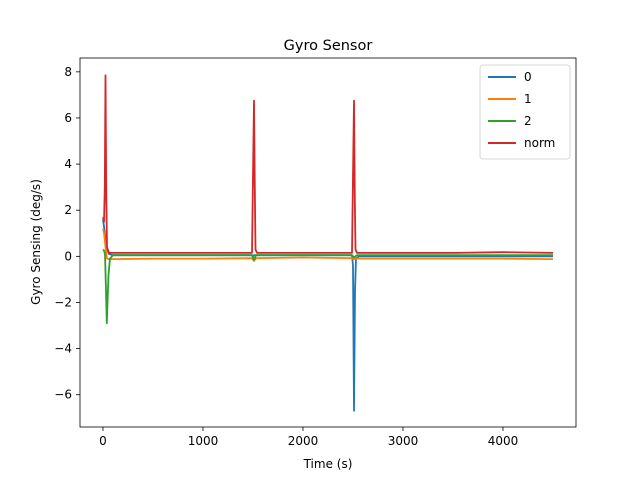 The height and width of the screenshot is (480, 640). What do you see at coordinates (528, 99) in the screenshot?
I see `legend-label-1: 1` at bounding box center [528, 99].